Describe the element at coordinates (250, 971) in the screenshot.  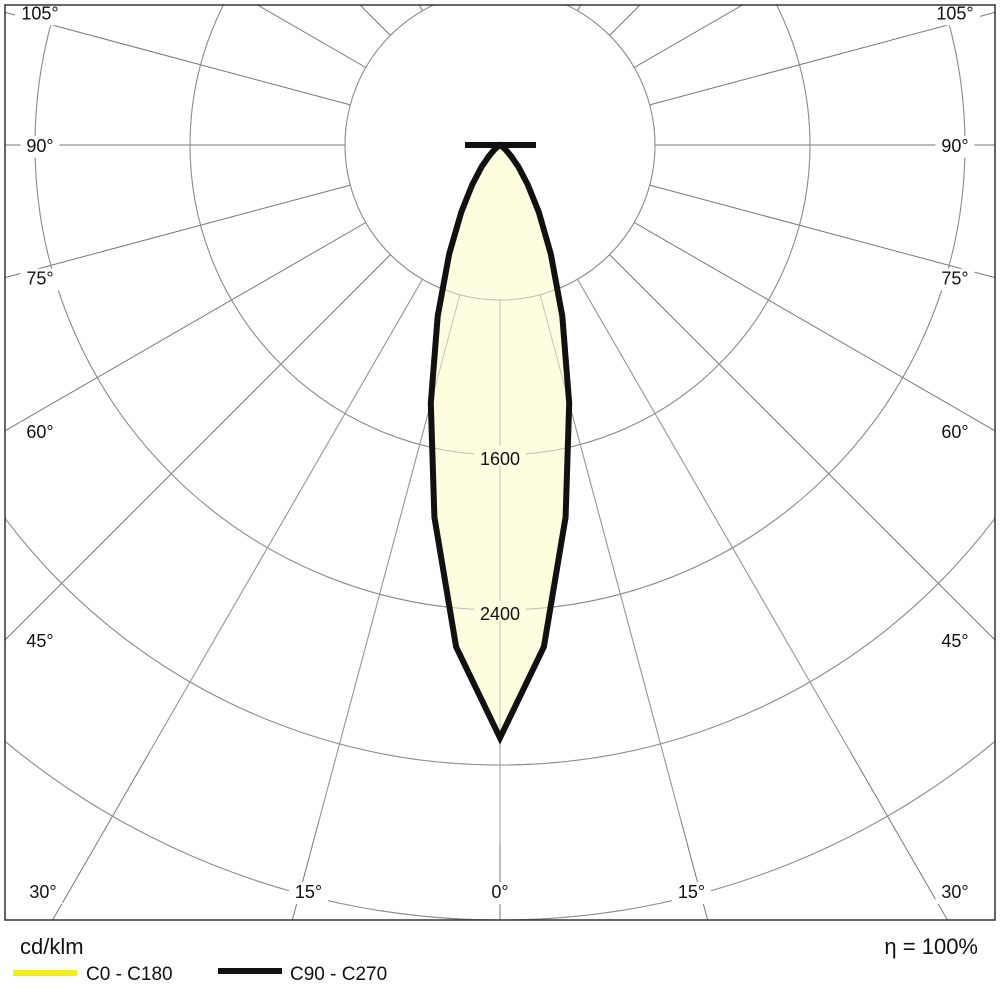
I see `legend-swatch-c90` at that location.